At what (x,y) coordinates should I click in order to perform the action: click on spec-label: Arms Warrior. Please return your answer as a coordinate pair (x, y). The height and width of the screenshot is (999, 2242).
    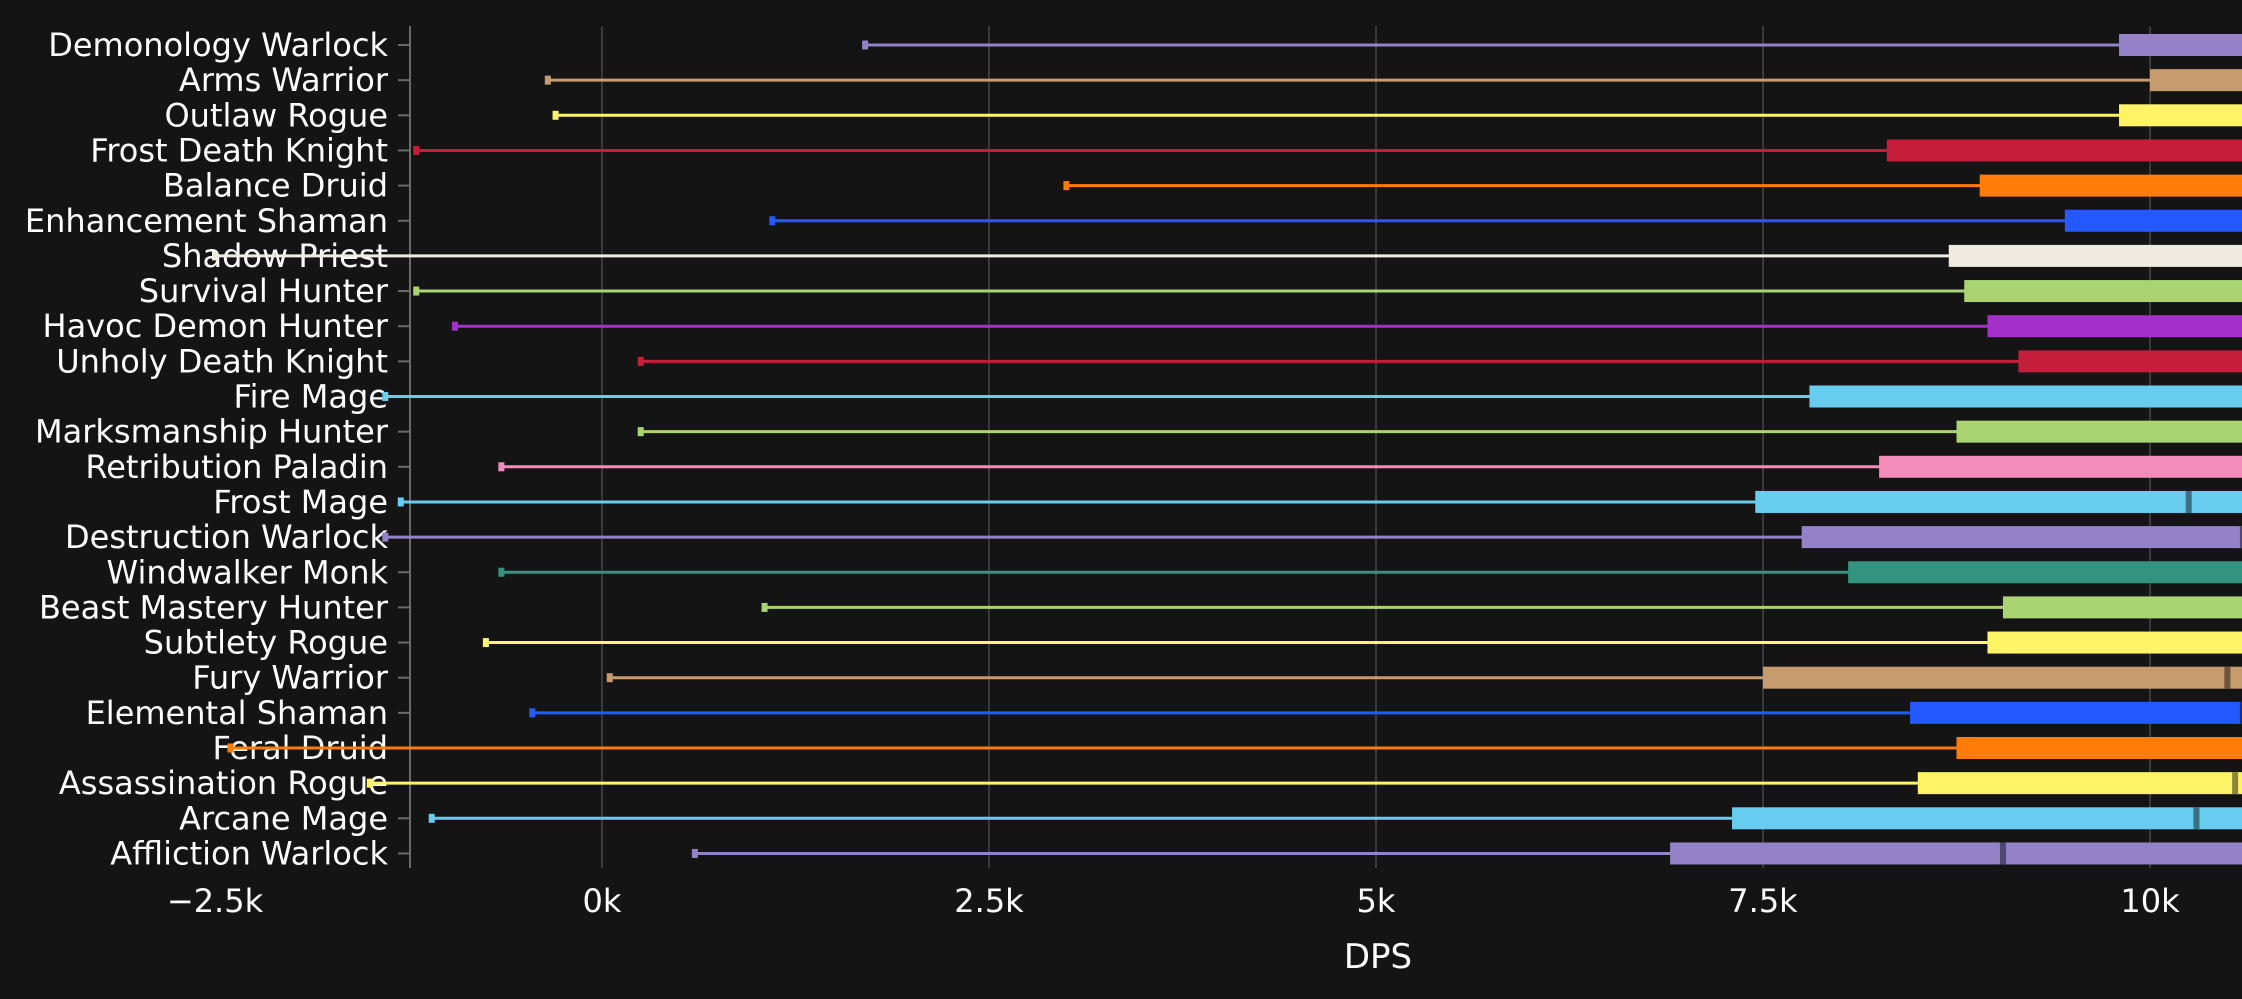
    Looking at the image, I should click on (284, 80).